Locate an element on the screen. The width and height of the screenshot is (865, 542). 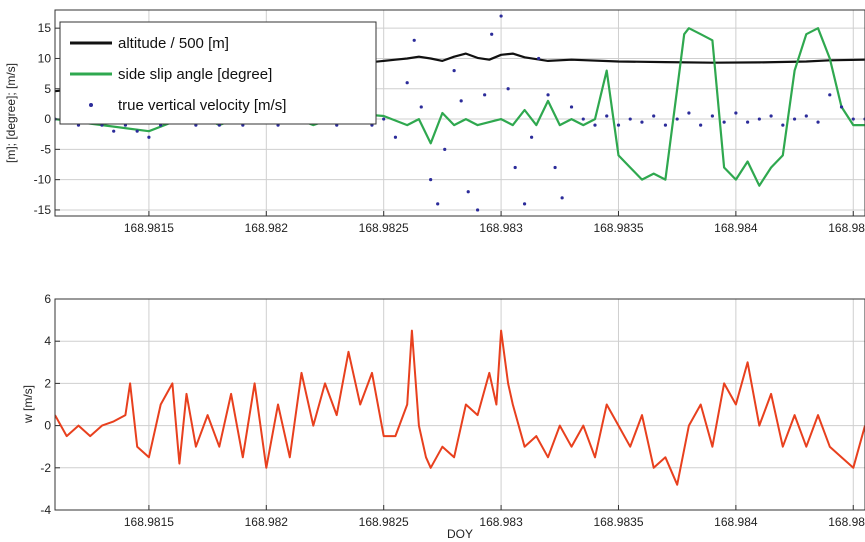
top-y-axis-label: [m]; [degree]; [m/s] is located at coordinates (11, 113).